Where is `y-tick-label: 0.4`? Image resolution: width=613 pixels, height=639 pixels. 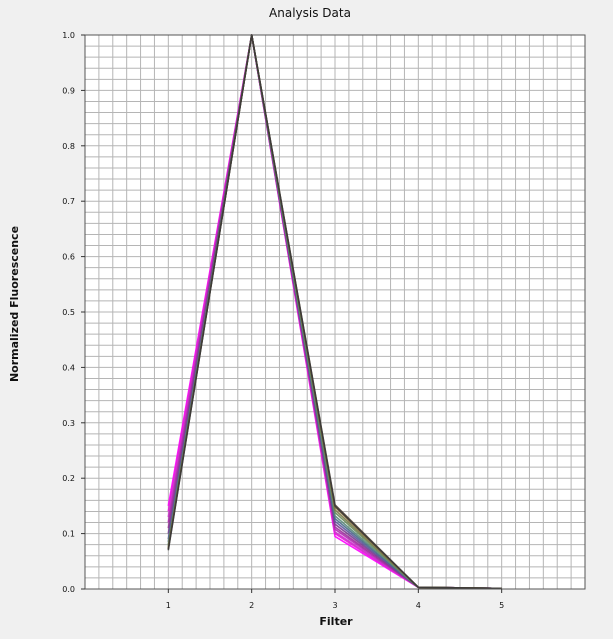
y-tick-label: 0.4 is located at coordinates (68, 367).